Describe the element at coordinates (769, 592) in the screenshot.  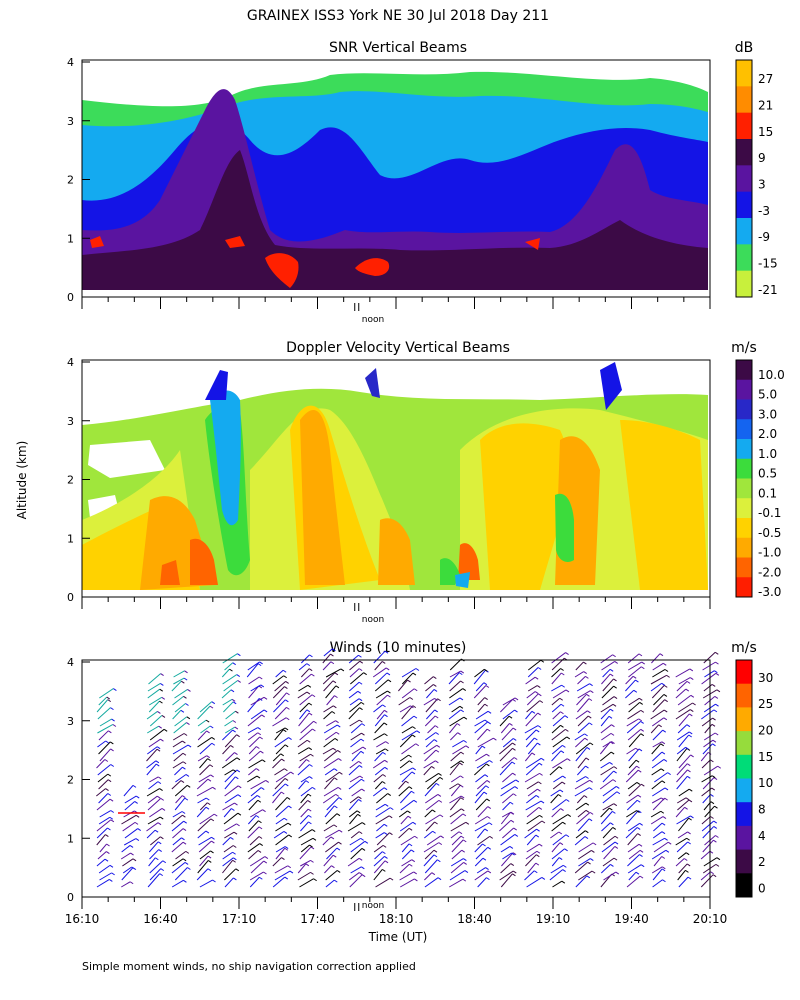
I see `doppler-colorbar-label: -3.0` at that location.